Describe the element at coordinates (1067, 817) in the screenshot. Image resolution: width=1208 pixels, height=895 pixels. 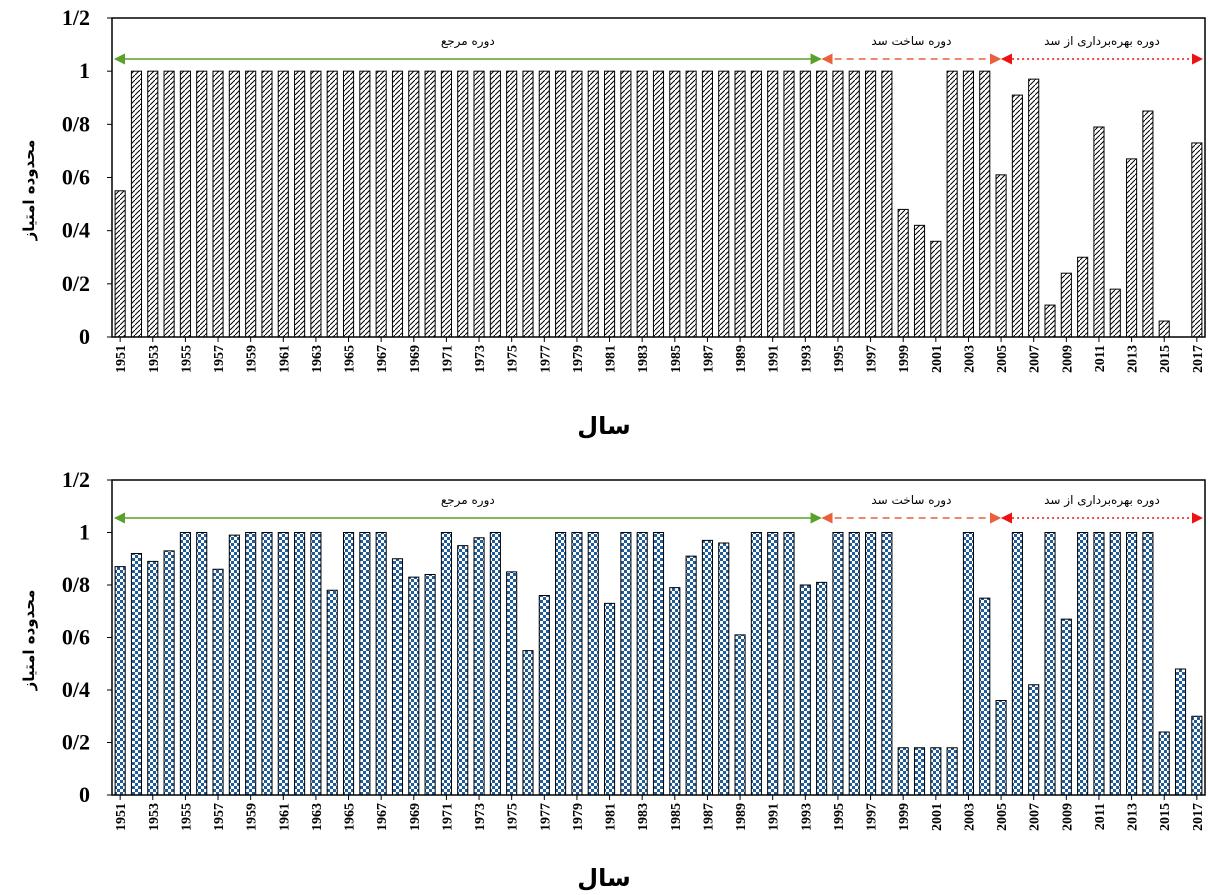
I see `x-tick-label: 2009` at that location.